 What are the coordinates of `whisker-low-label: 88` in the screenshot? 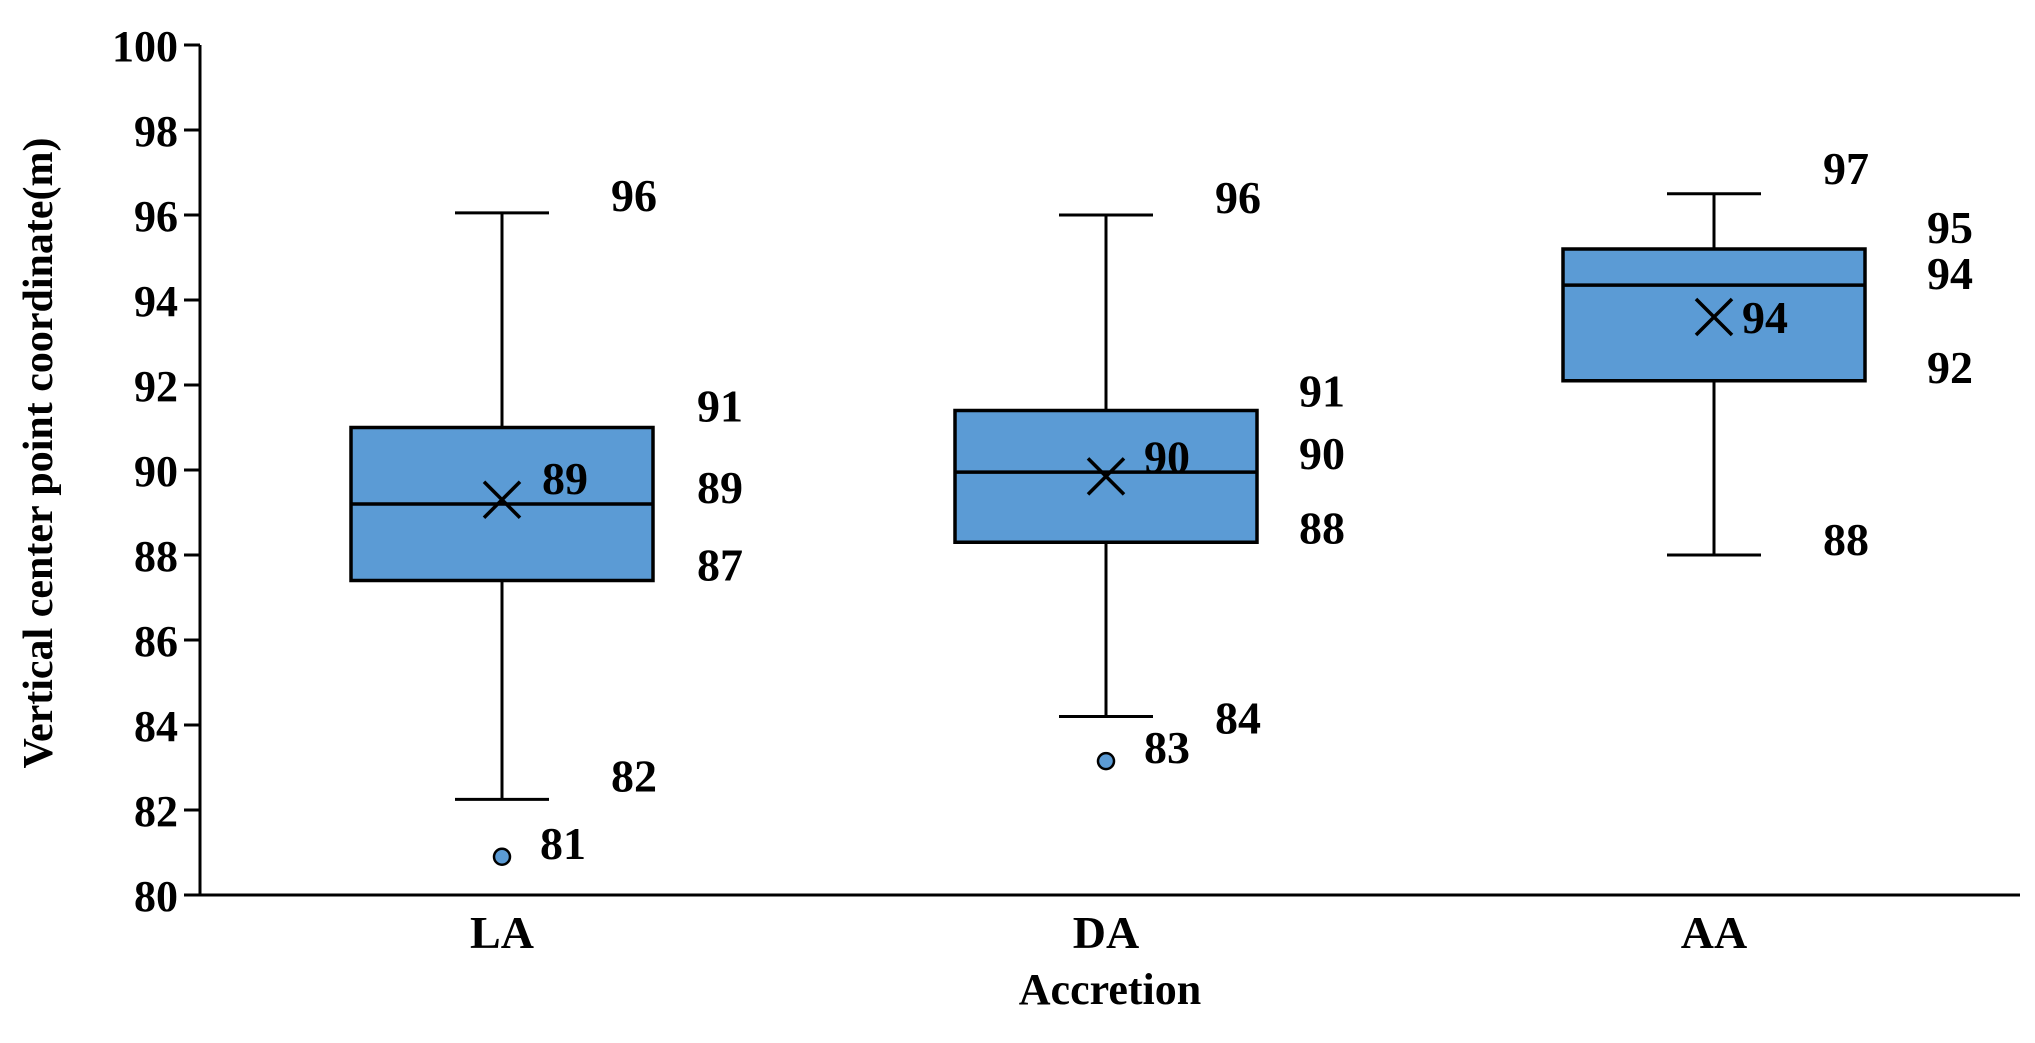 It's located at (1846, 539).